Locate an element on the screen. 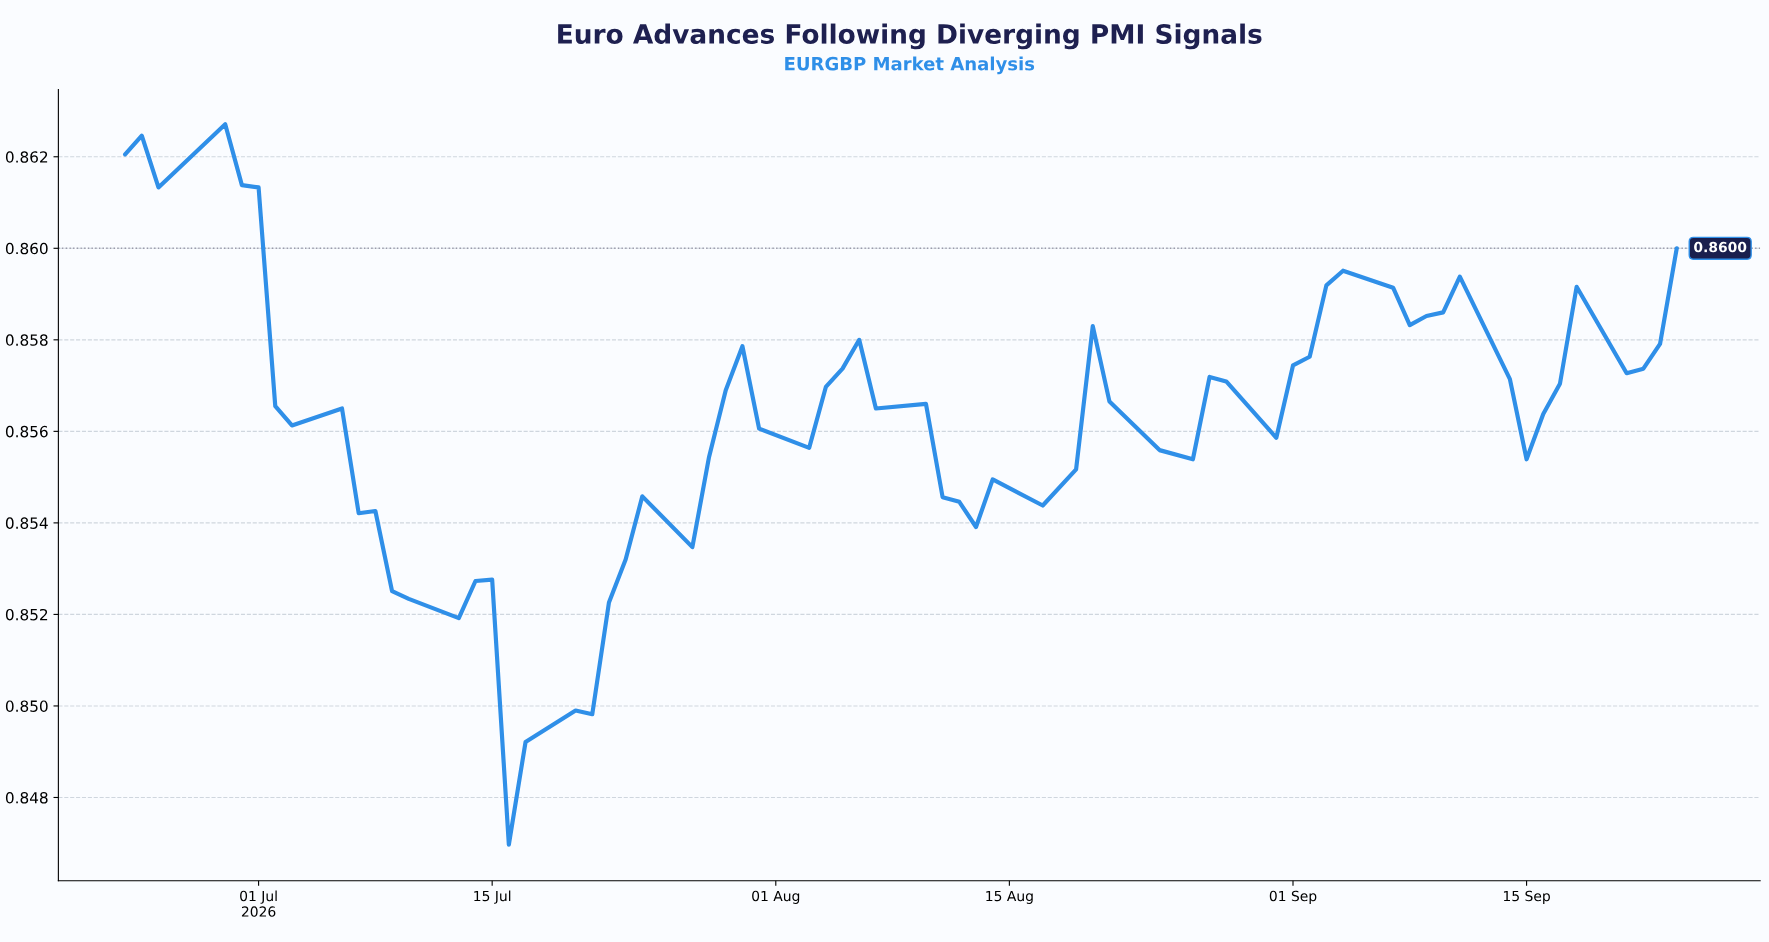  x-tick-label: 01 Aug is located at coordinates (776, 897).